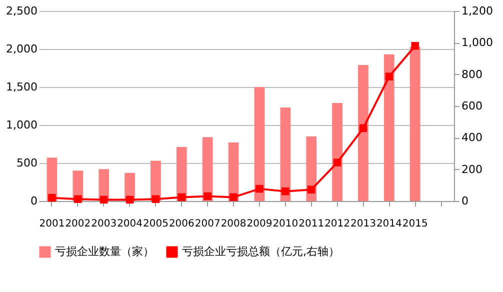 The image size is (503, 292). I want to click on y2-tick-label: 200, so click(472, 169).